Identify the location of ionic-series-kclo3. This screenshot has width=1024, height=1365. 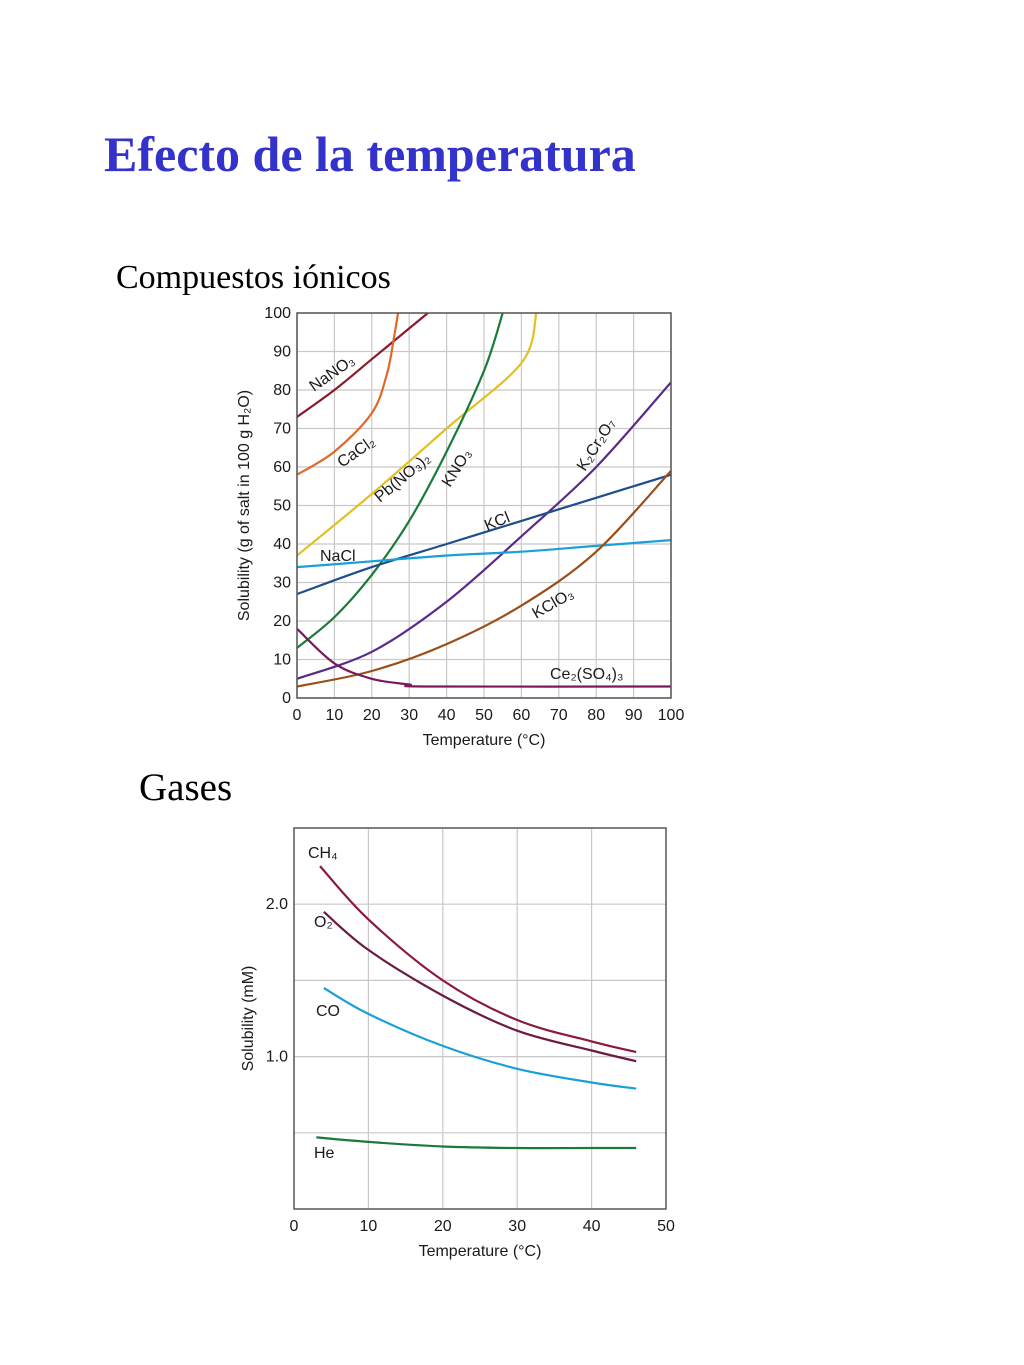
(484, 579).